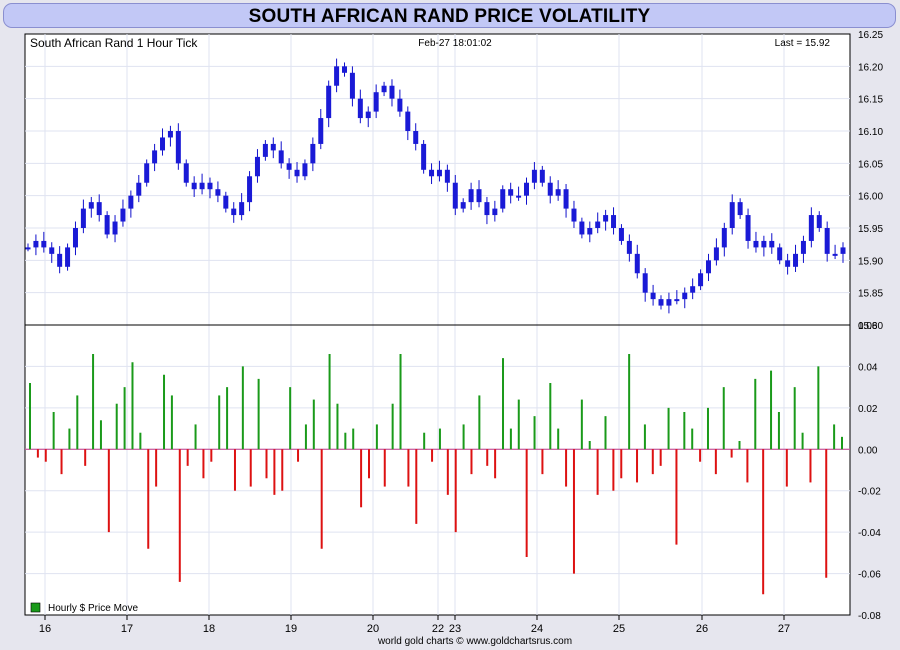 The width and height of the screenshot is (900, 650). I want to click on y-tick-lower: 0.06, so click(868, 326).